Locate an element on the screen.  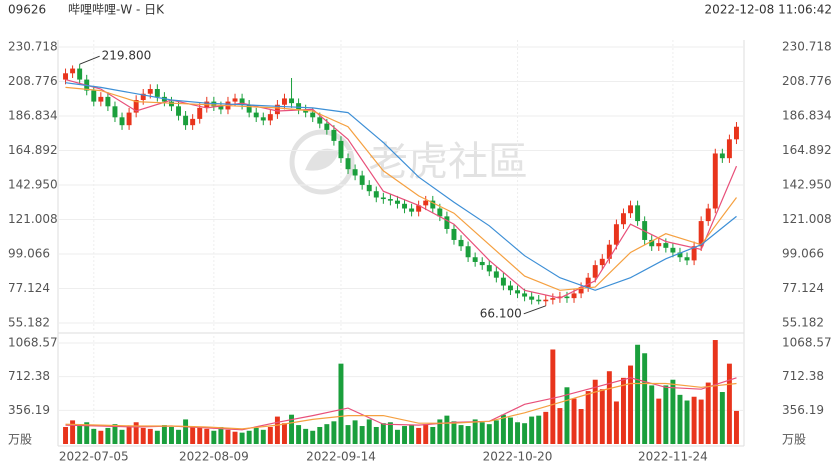
watermark: 老虎社區 is located at coordinates (408, 162).